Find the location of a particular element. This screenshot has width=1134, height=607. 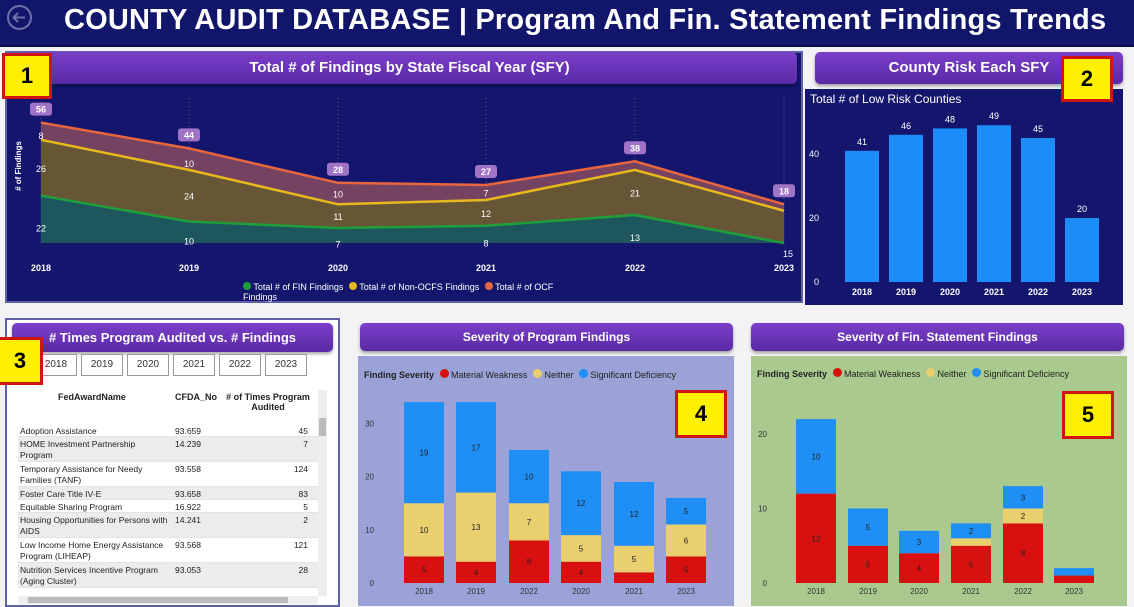

total-label: 38 is located at coordinates (635, 148).